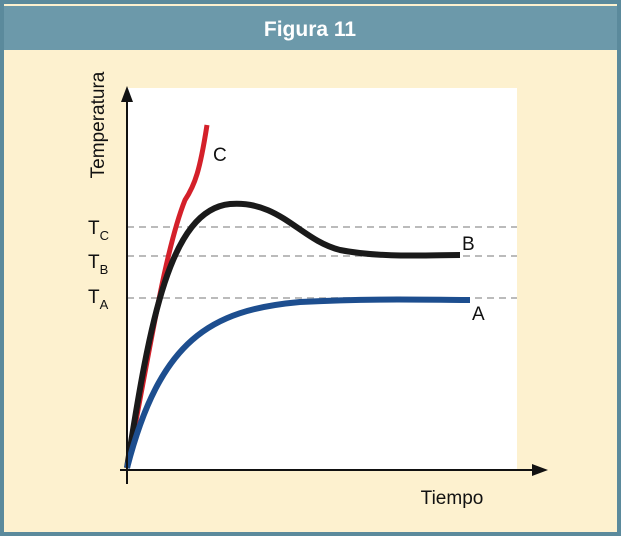 The height and width of the screenshot is (536, 621). I want to click on x-label: Tiempo, so click(452, 498).